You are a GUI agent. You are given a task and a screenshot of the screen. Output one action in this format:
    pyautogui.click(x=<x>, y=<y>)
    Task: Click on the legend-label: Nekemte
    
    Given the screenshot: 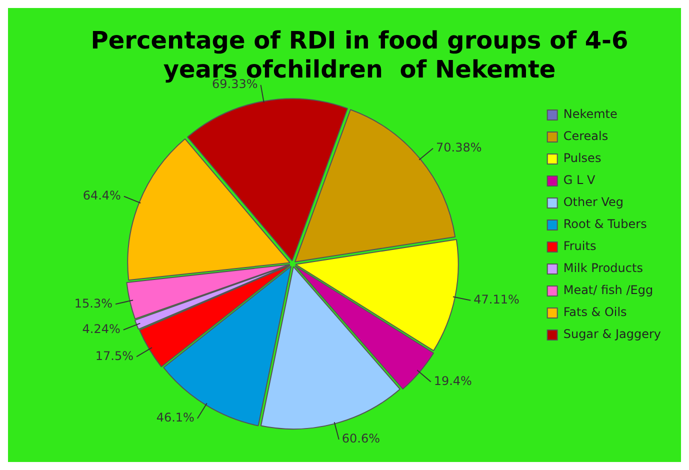 What is the action you would take?
    pyautogui.click(x=590, y=114)
    